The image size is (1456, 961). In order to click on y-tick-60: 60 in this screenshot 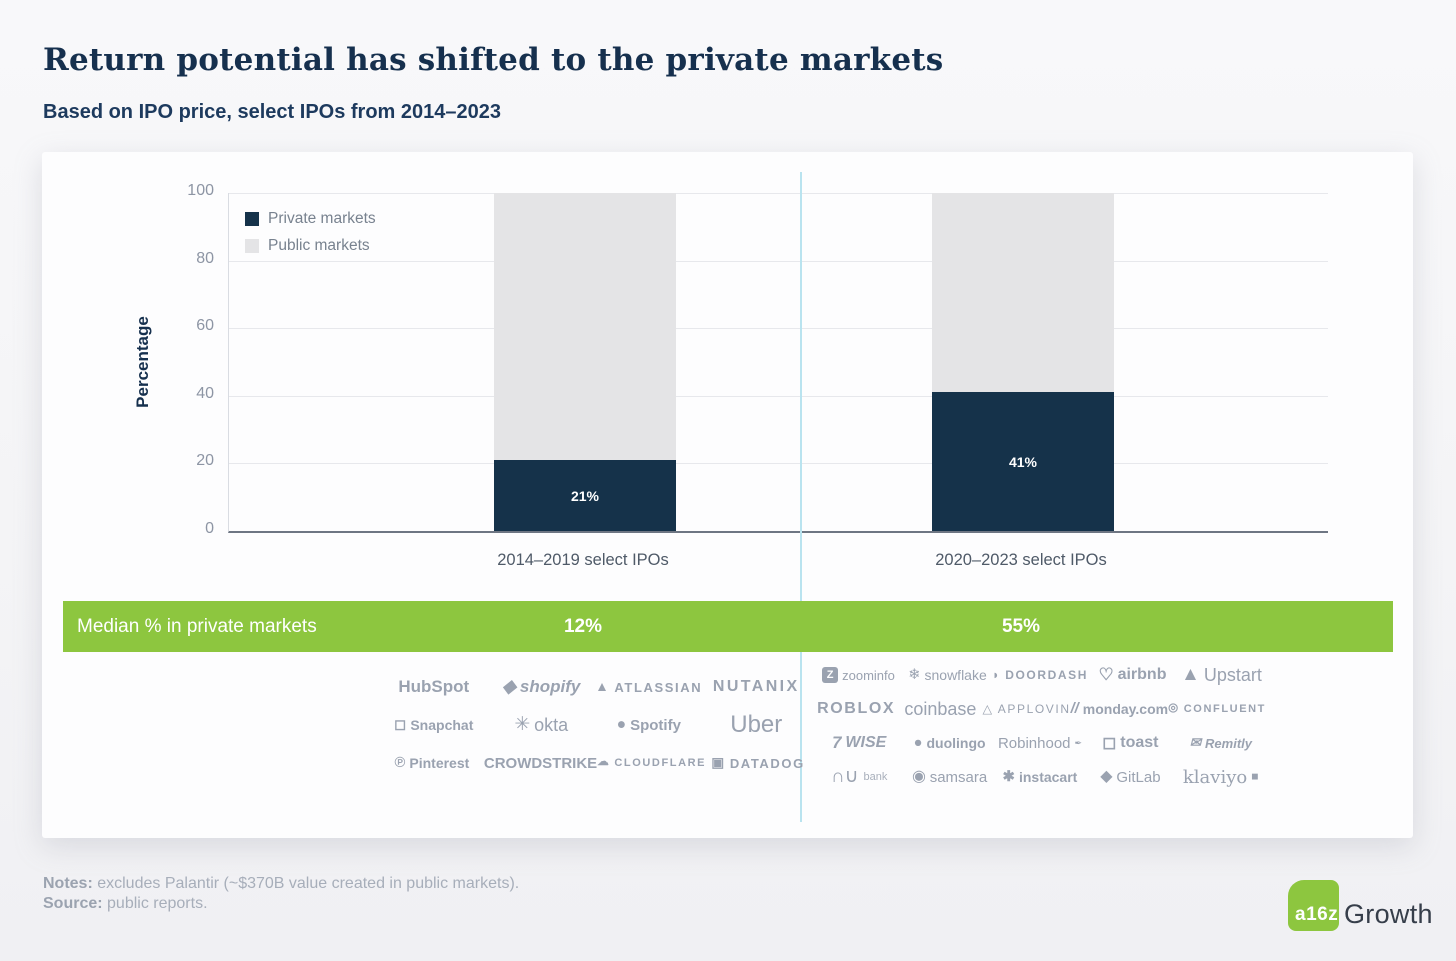, I will do `click(205, 326)`.